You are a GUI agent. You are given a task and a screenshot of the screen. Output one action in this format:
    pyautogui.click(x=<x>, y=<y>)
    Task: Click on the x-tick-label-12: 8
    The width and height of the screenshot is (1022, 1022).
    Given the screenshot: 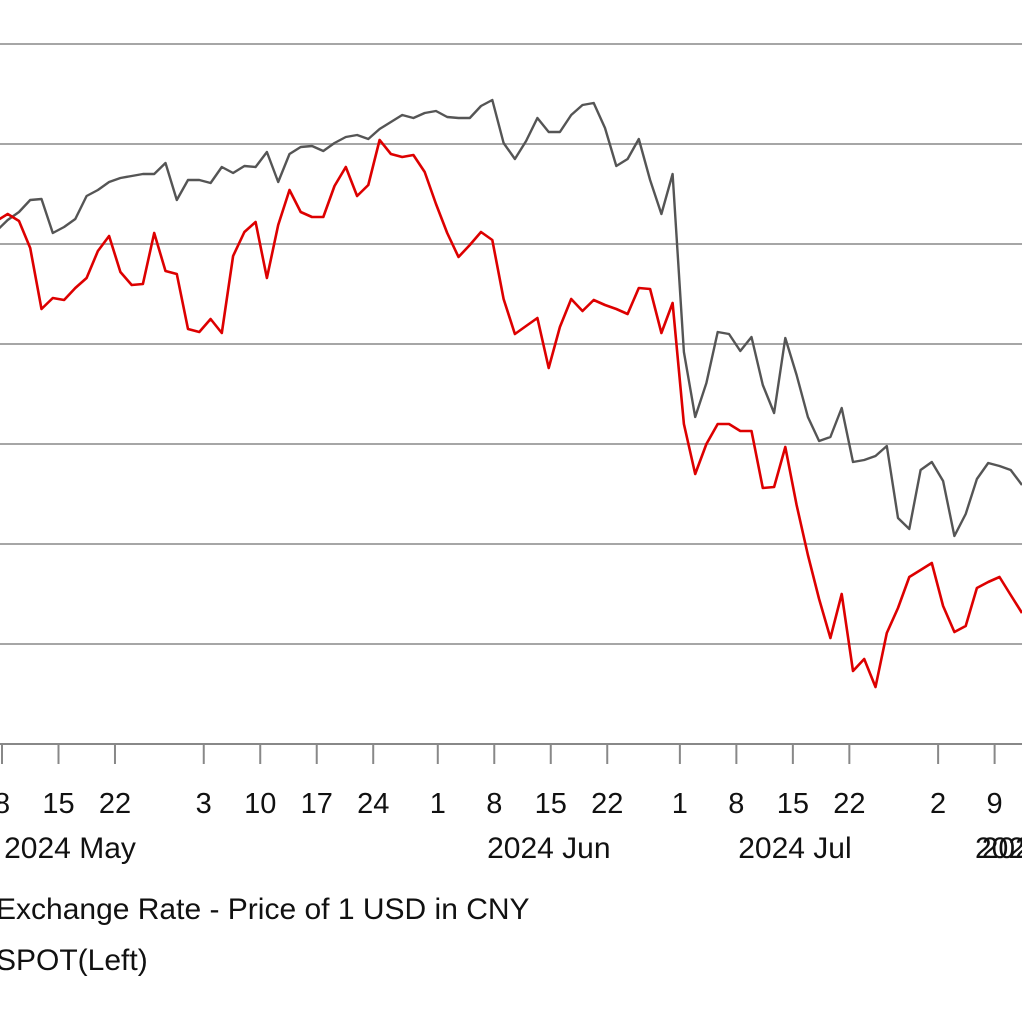 What is the action you would take?
    pyautogui.click(x=736, y=804)
    